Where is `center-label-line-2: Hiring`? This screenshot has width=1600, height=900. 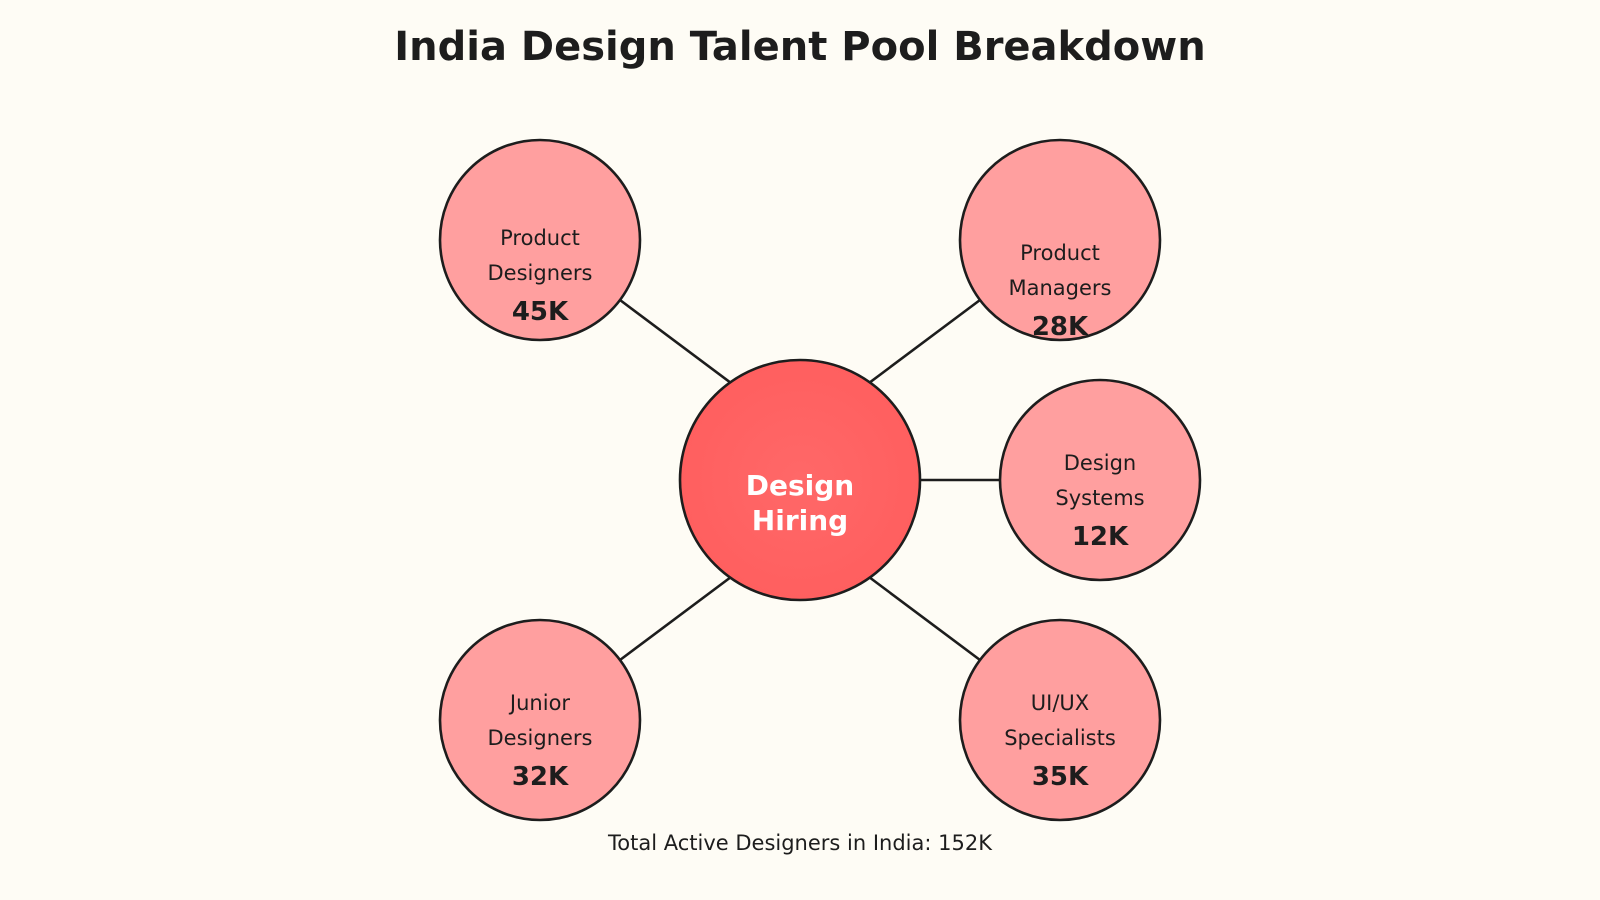 center-label-line-2: Hiring is located at coordinates (800, 520).